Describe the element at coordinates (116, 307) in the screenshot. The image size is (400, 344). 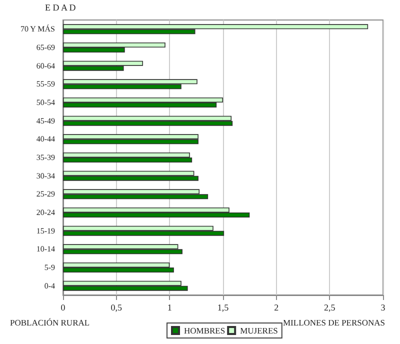
I see `x-tick-label: 0,5` at that location.